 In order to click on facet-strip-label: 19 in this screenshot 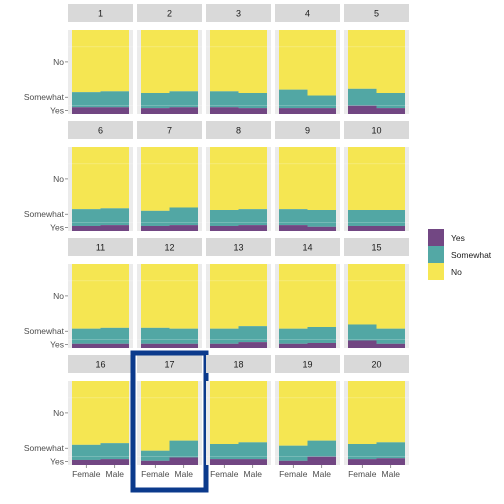, I will do `click(307, 365)`.